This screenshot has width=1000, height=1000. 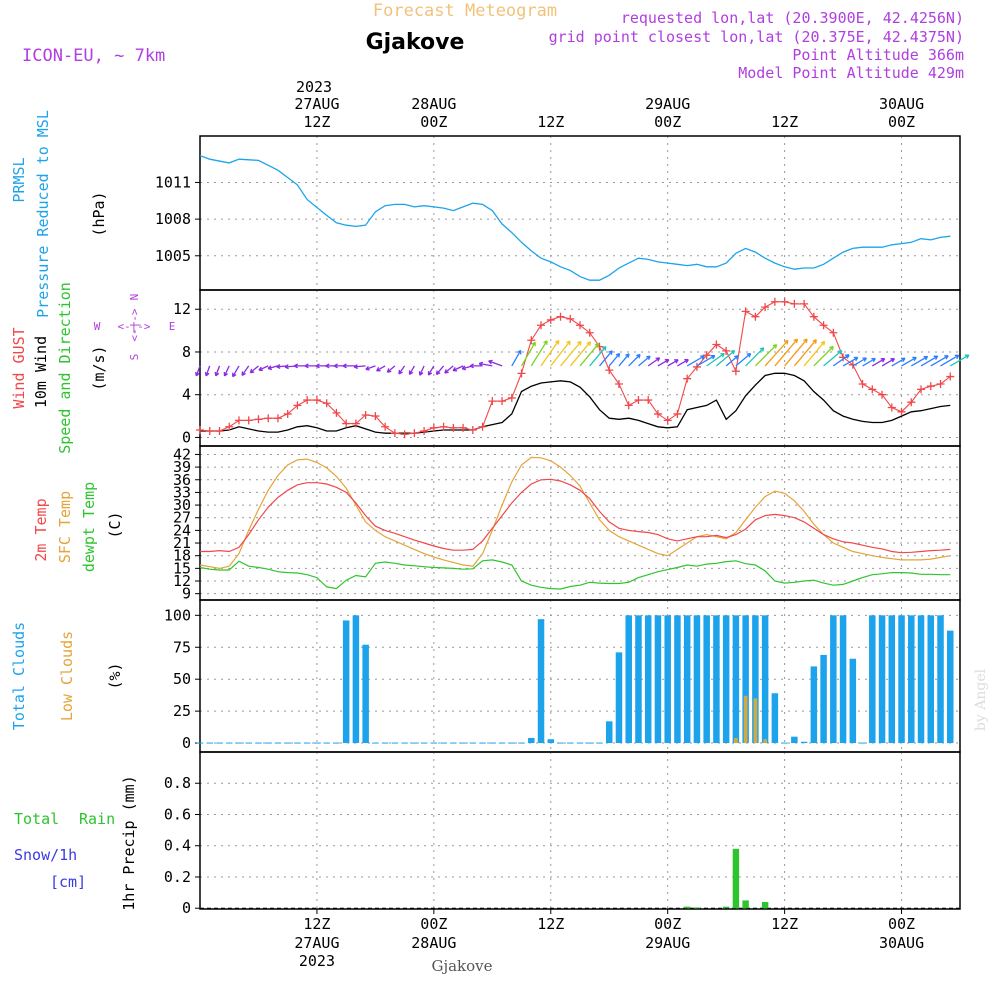 What do you see at coordinates (99, 367) in the screenshot?
I see `wind-unit: (m/s)` at bounding box center [99, 367].